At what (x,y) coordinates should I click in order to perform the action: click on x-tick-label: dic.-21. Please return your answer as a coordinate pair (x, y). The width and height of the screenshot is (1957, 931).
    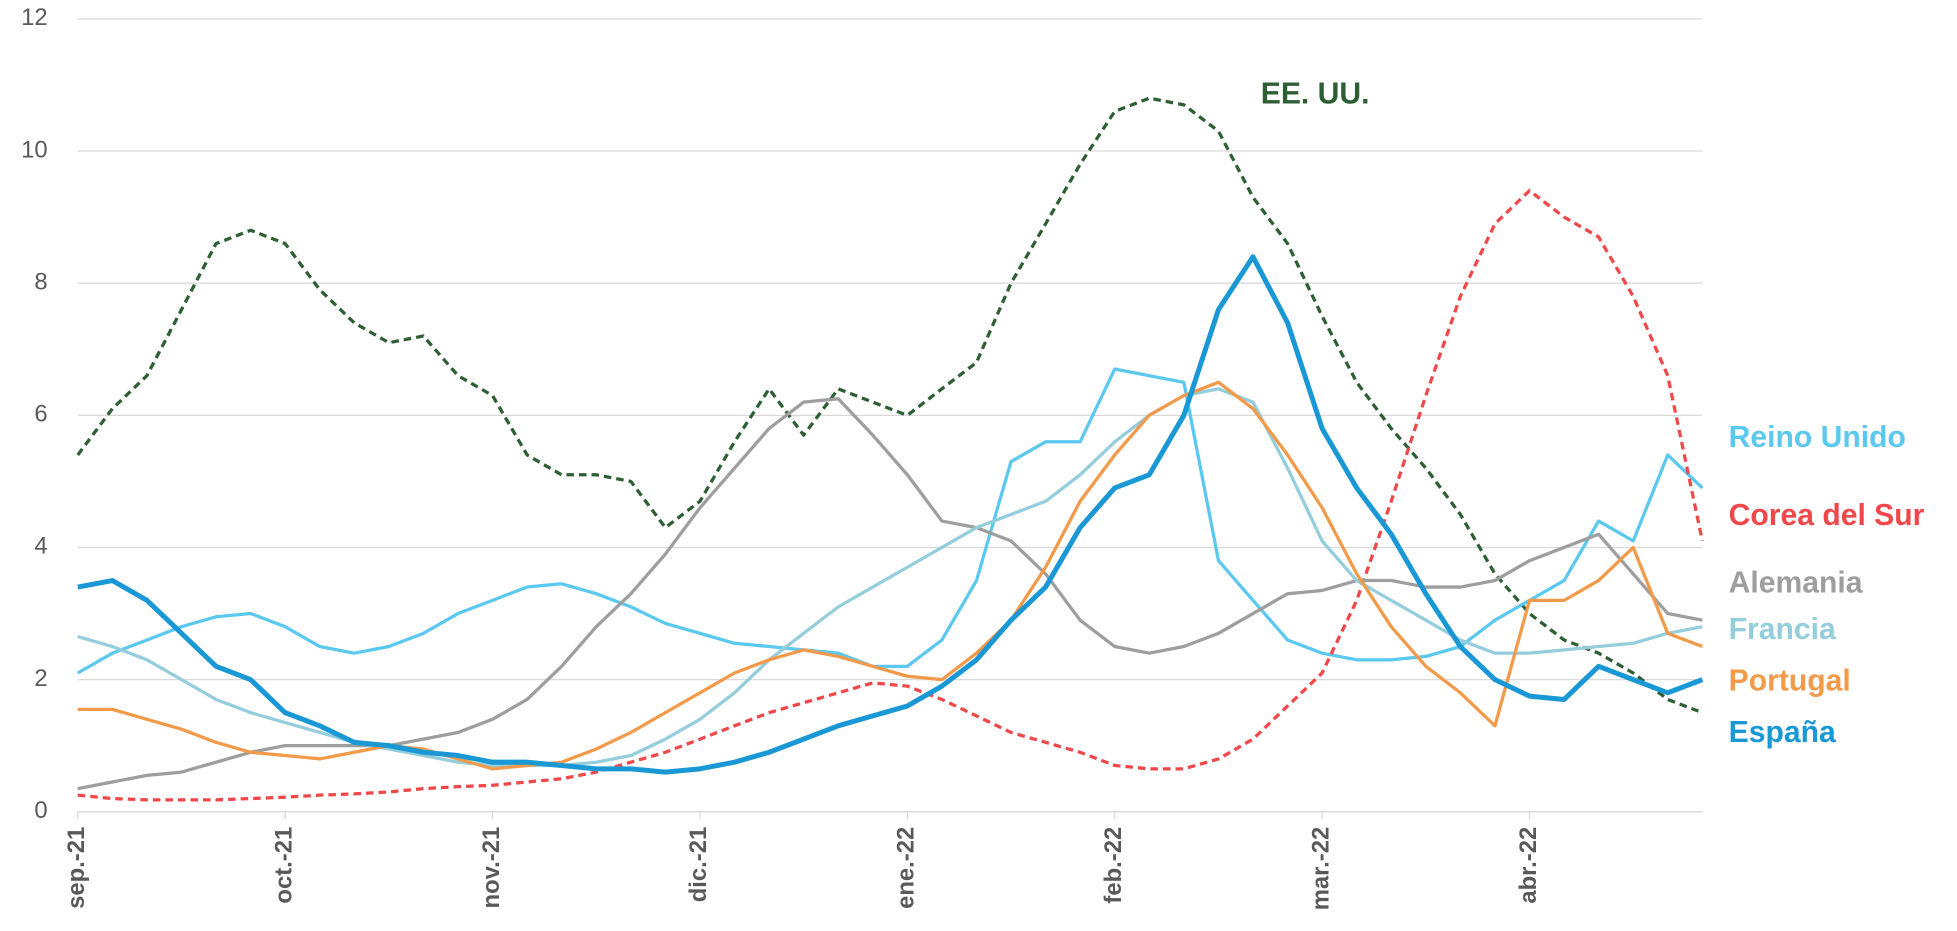
    Looking at the image, I should click on (698, 865).